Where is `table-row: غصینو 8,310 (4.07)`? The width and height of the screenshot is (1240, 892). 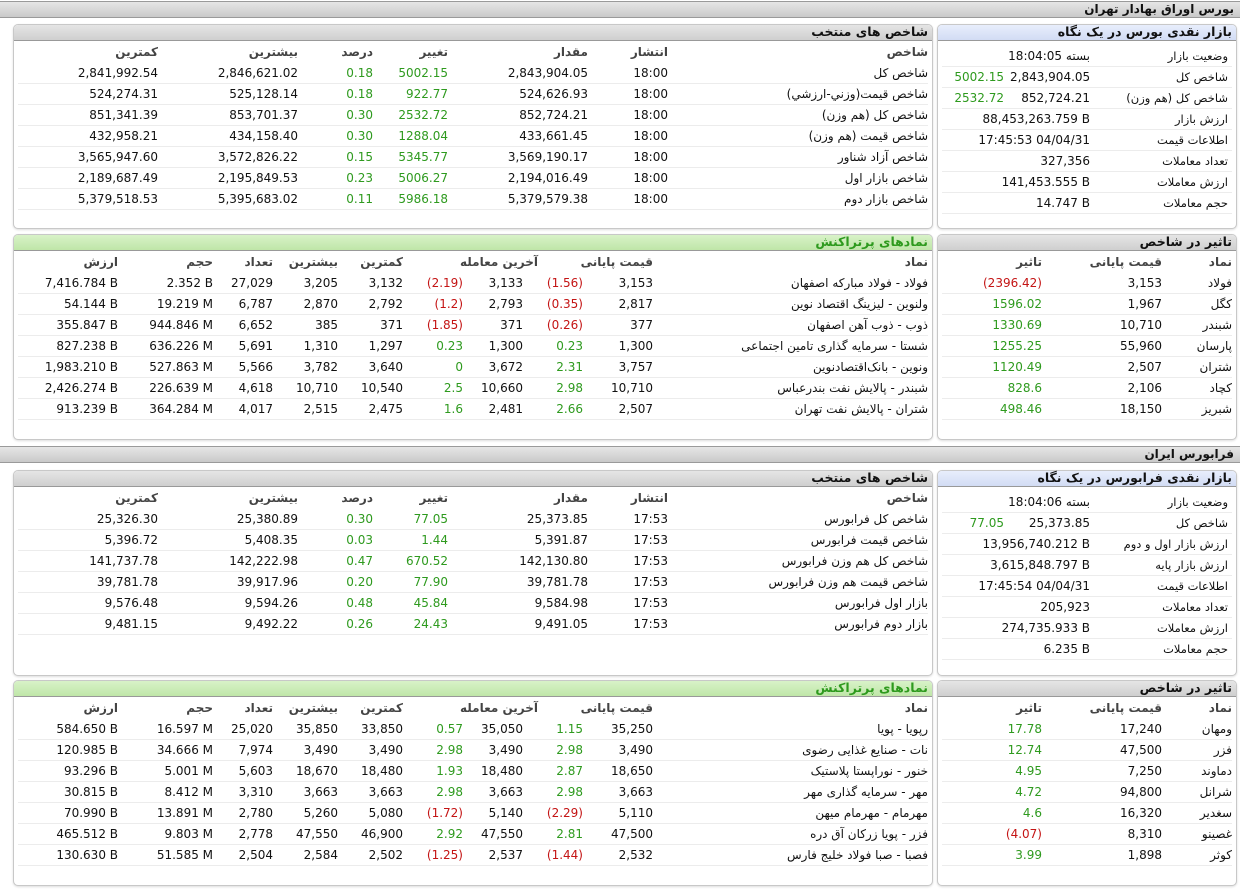 table-row: غصینو 8,310 (4.07) is located at coordinates (1087, 834).